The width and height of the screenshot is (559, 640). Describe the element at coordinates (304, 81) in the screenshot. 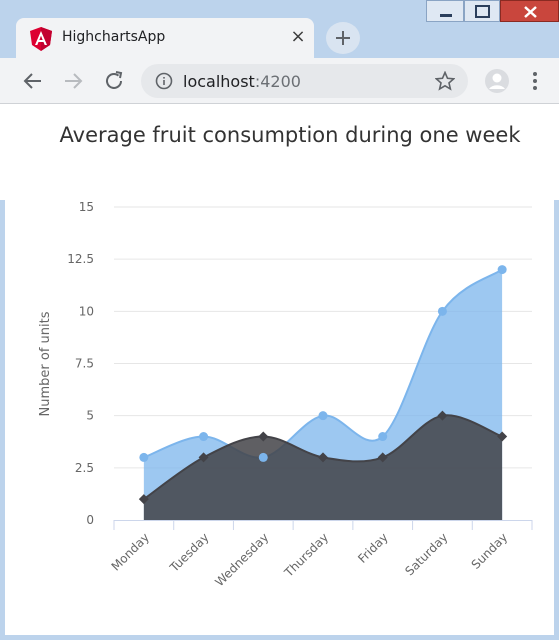

I see `address-bar: localhost:4200` at that location.